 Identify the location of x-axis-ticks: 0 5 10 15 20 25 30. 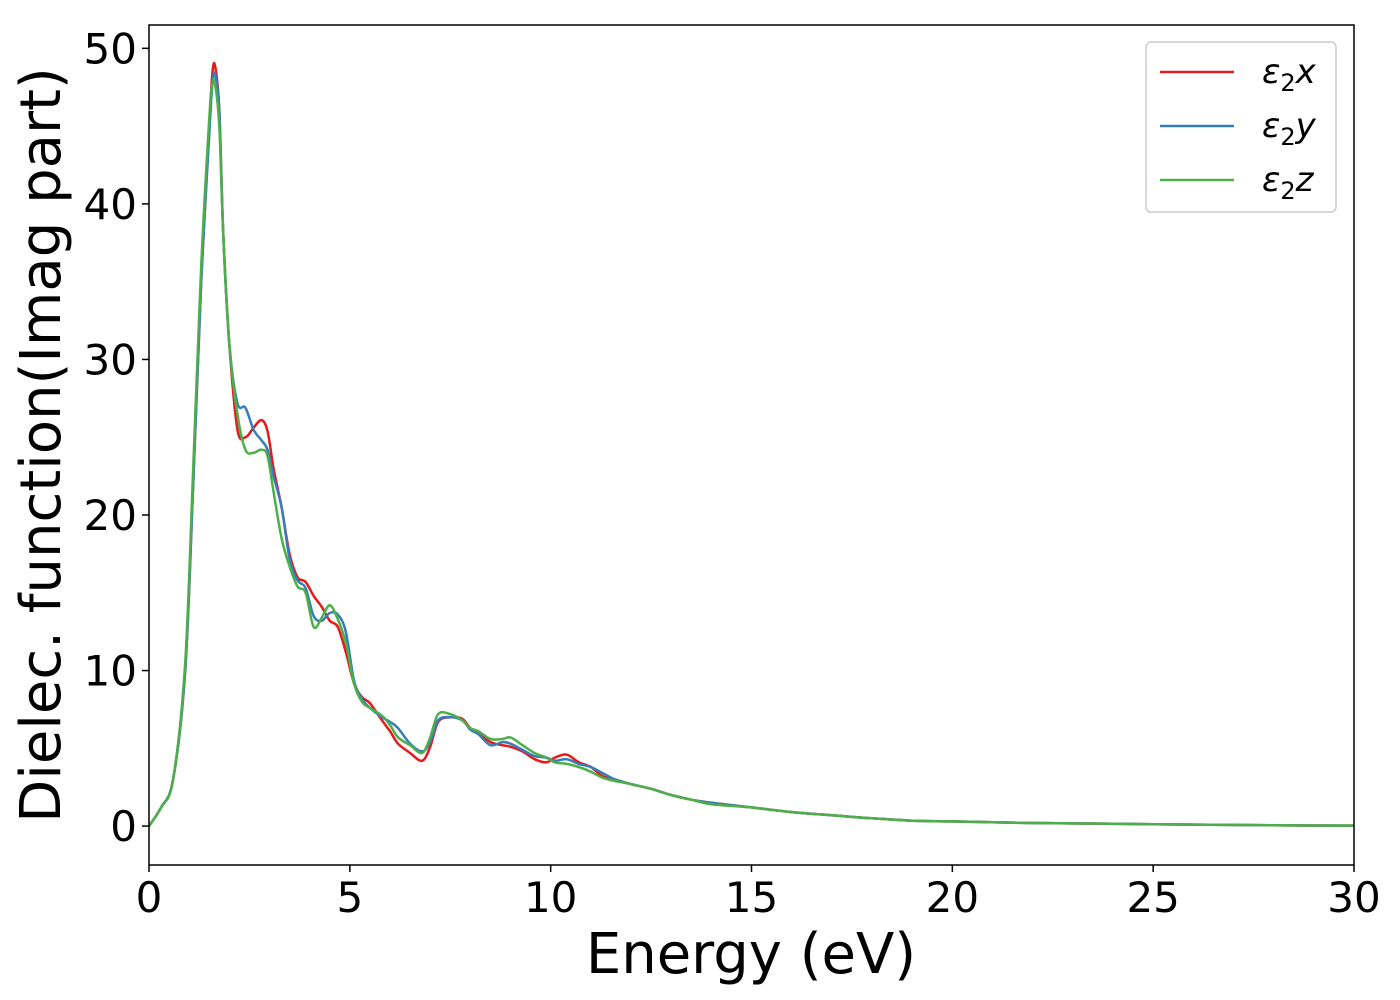
(758, 893).